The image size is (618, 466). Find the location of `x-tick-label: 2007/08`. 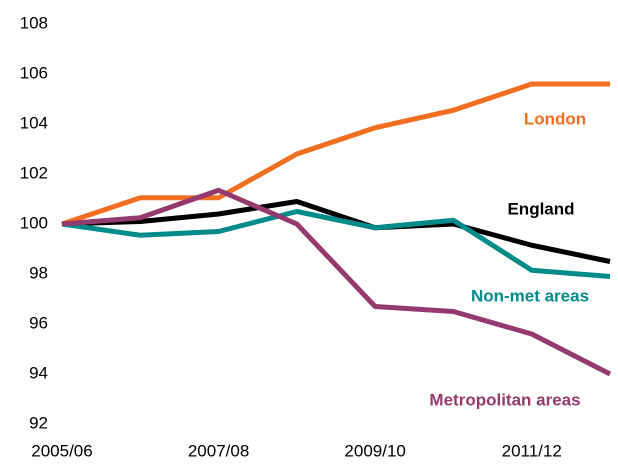

x-tick-label: 2007/08 is located at coordinates (218, 450).